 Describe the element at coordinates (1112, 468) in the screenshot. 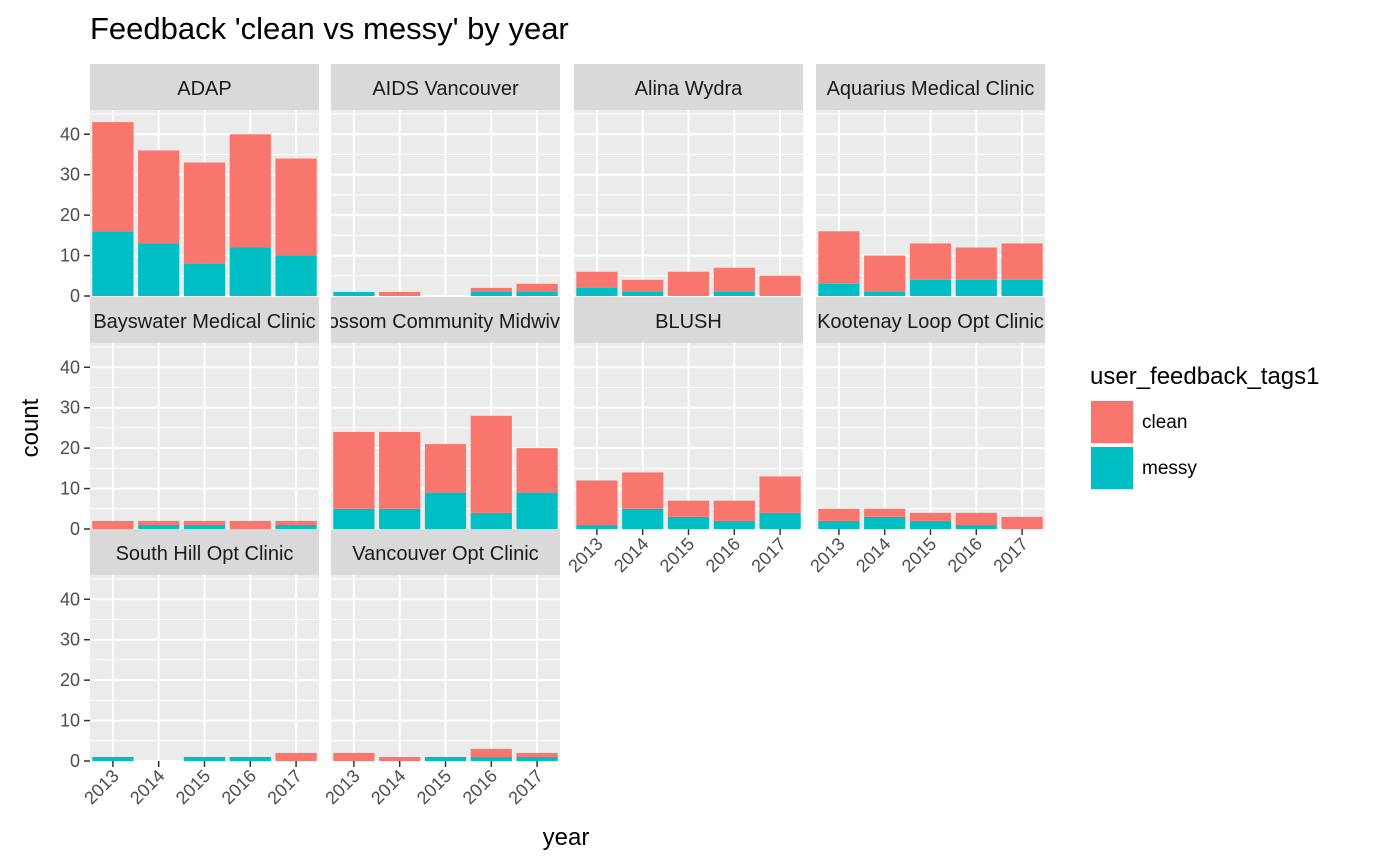

I see `legend-swatch-messy` at that location.